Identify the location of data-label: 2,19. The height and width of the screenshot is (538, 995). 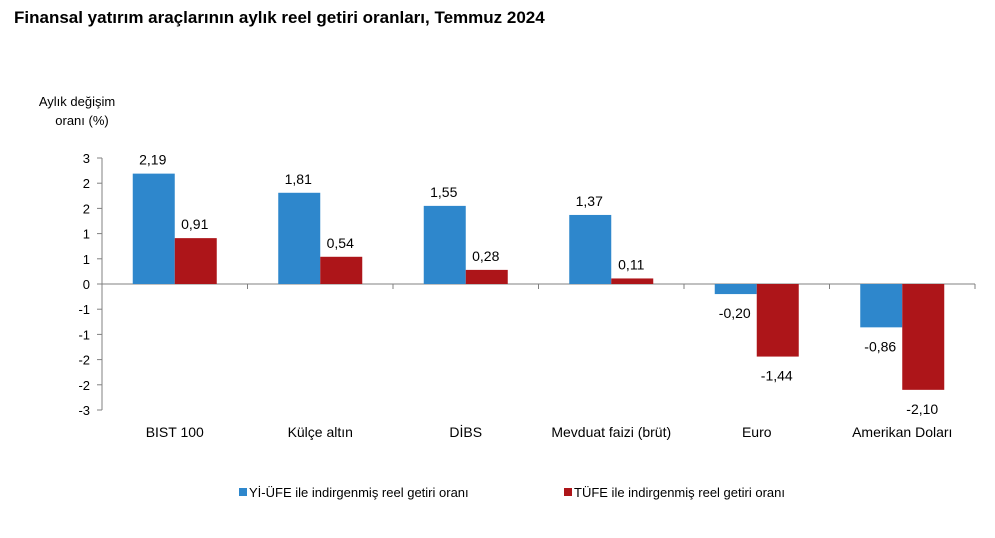
(152, 160).